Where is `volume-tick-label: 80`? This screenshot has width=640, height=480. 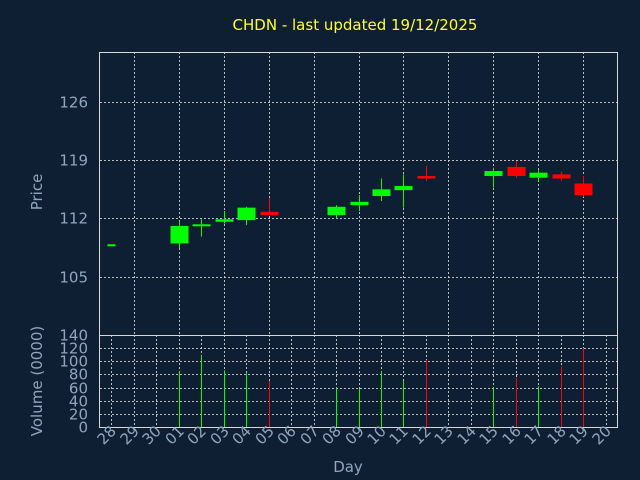
volume-tick-label: 80 is located at coordinates (78, 375).